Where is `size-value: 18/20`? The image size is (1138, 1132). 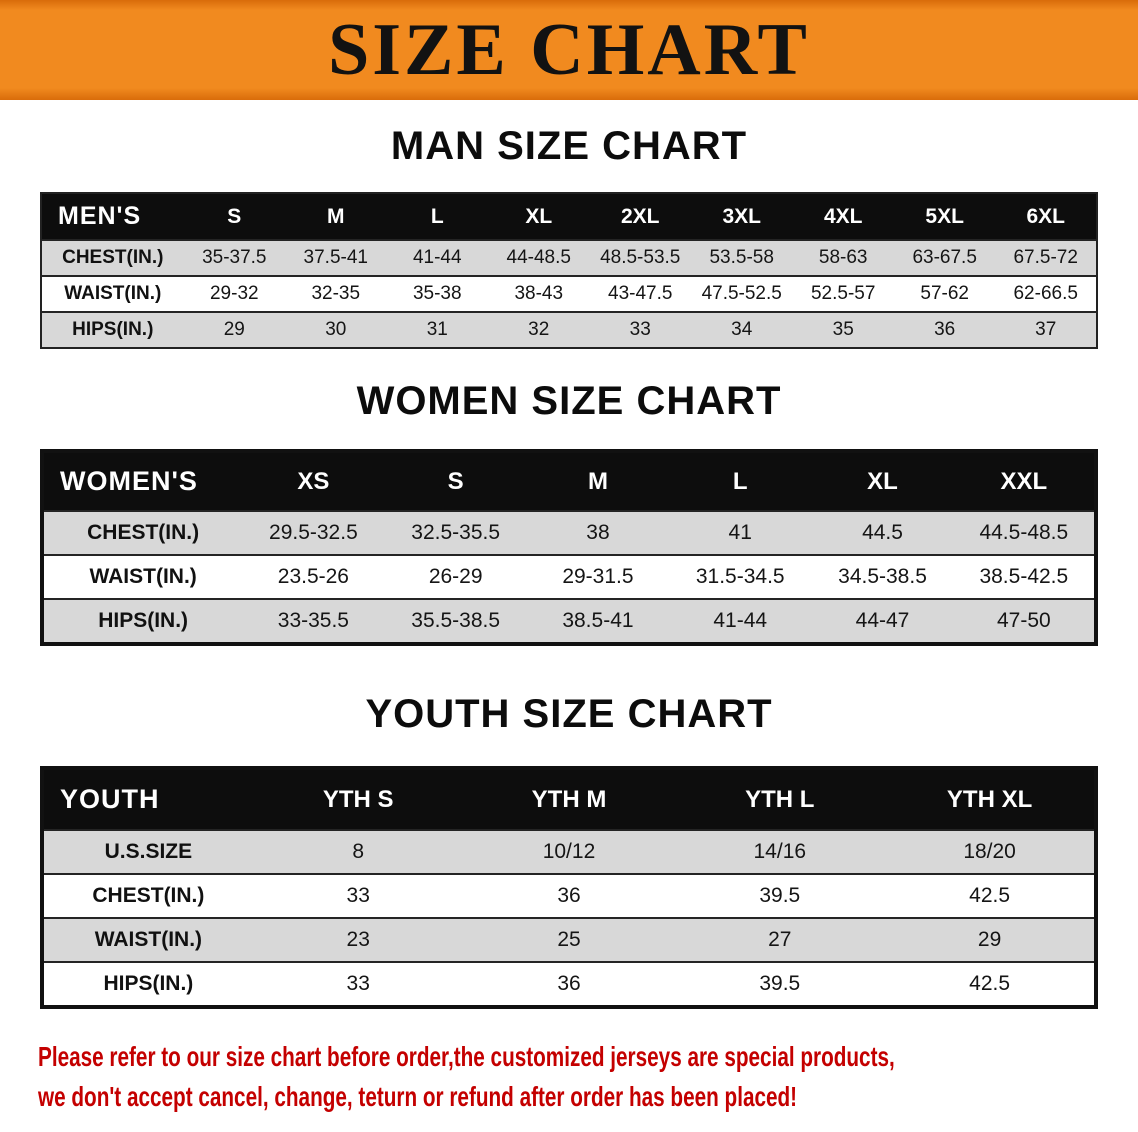
size-value: 18/20 is located at coordinates (989, 851).